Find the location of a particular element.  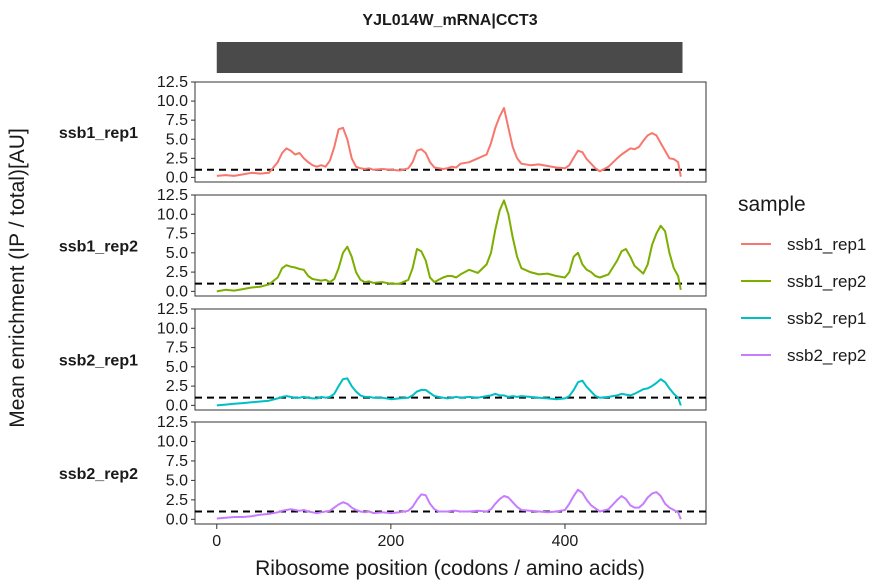

series-line-ssb2_rep1 is located at coordinates (449, 392).